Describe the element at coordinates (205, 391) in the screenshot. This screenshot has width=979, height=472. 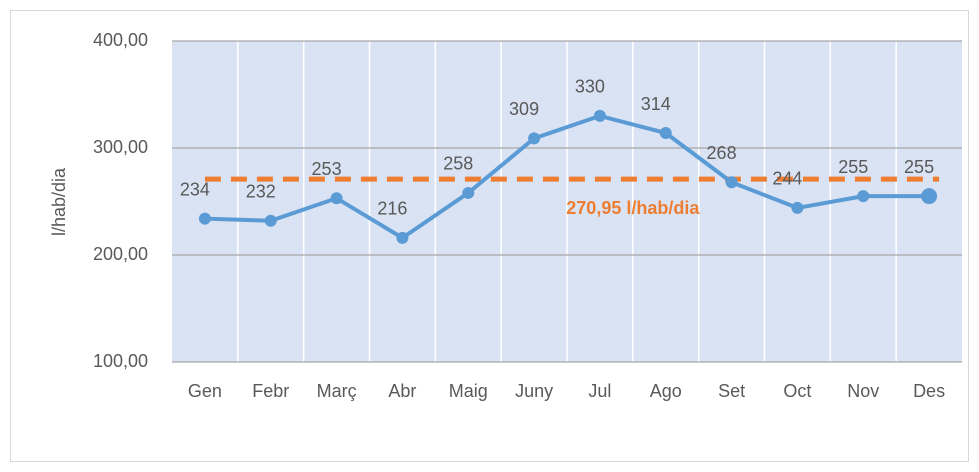
I see `x-tick-label: Gen` at that location.